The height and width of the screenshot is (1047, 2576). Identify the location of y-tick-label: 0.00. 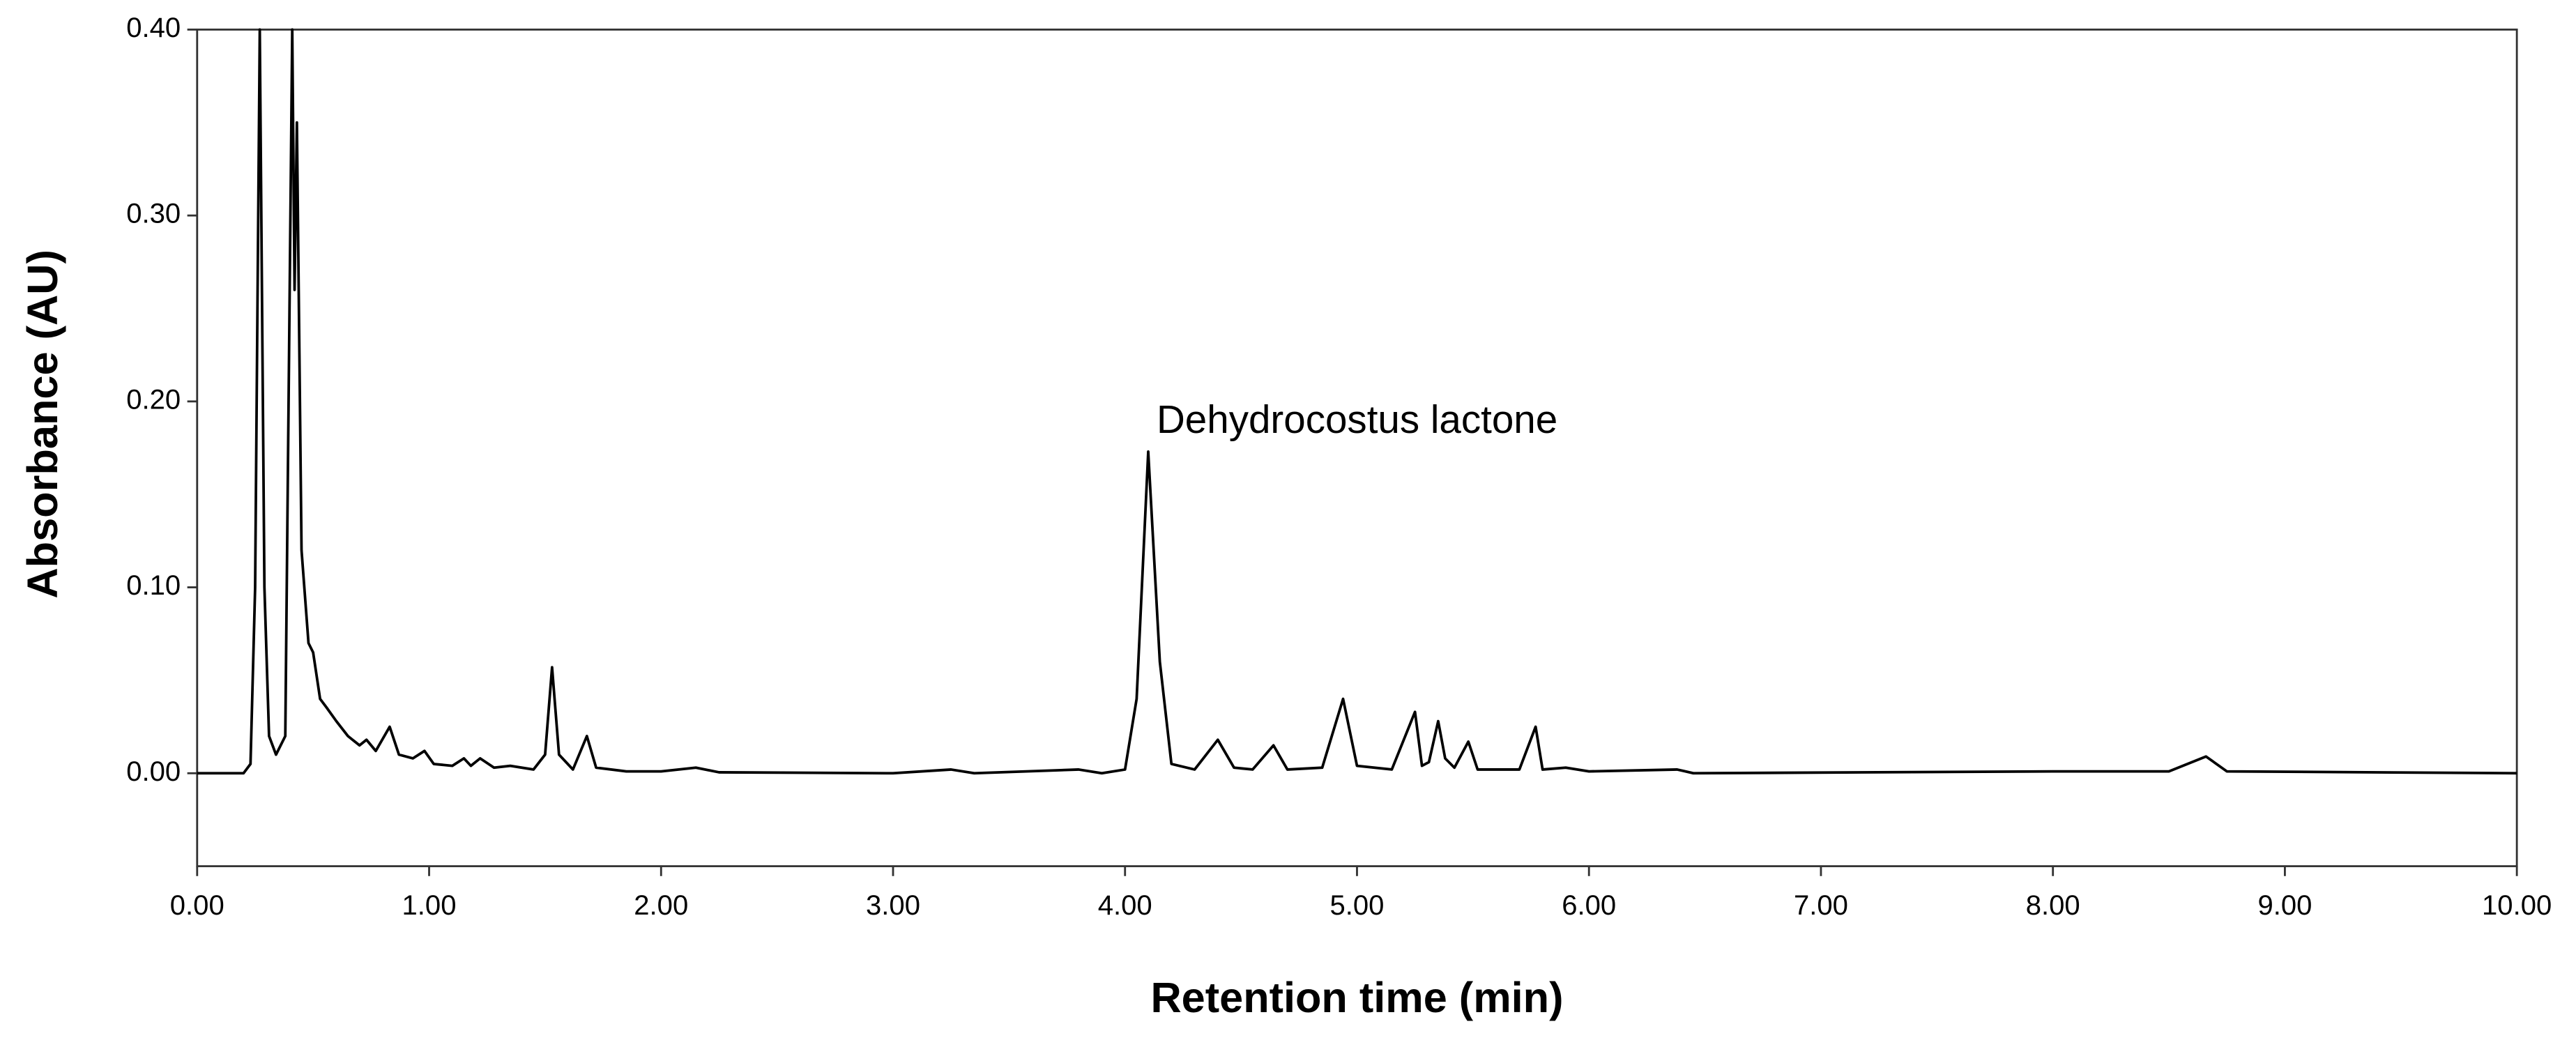
(154, 771).